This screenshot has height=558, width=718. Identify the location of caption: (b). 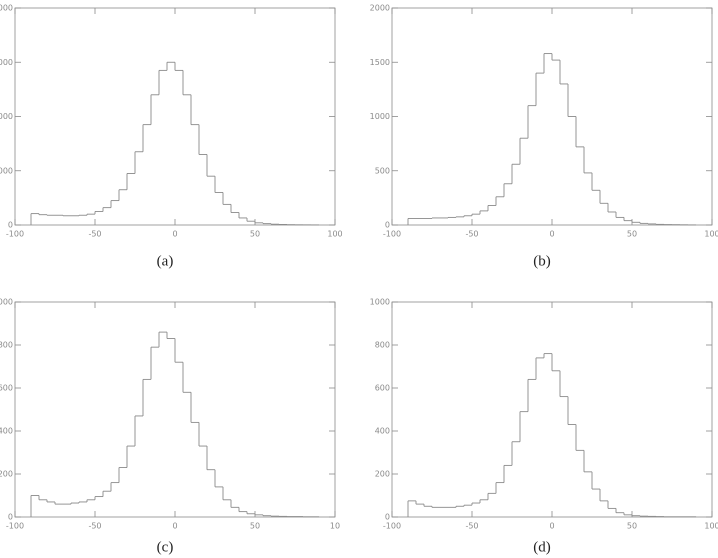
(542, 261).